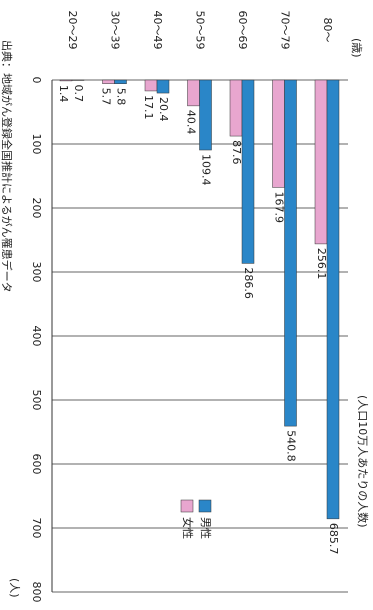 The width and height of the screenshot is (373, 610). I want to click on value-label: 40.4, so click(191, 122).